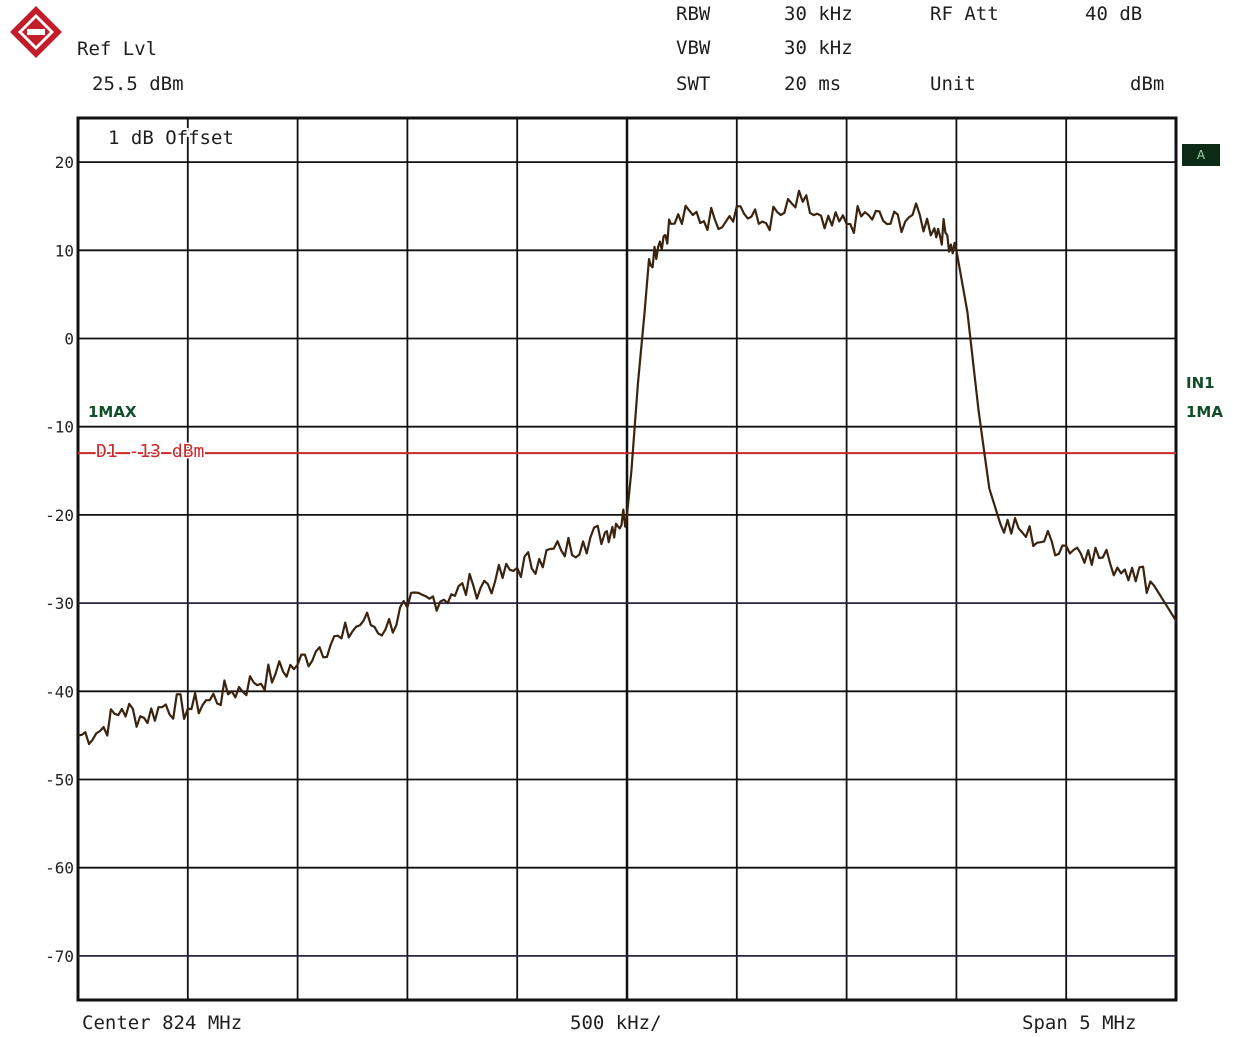  What do you see at coordinates (112, 412) in the screenshot?
I see `trace-mode-left: 1MAX` at bounding box center [112, 412].